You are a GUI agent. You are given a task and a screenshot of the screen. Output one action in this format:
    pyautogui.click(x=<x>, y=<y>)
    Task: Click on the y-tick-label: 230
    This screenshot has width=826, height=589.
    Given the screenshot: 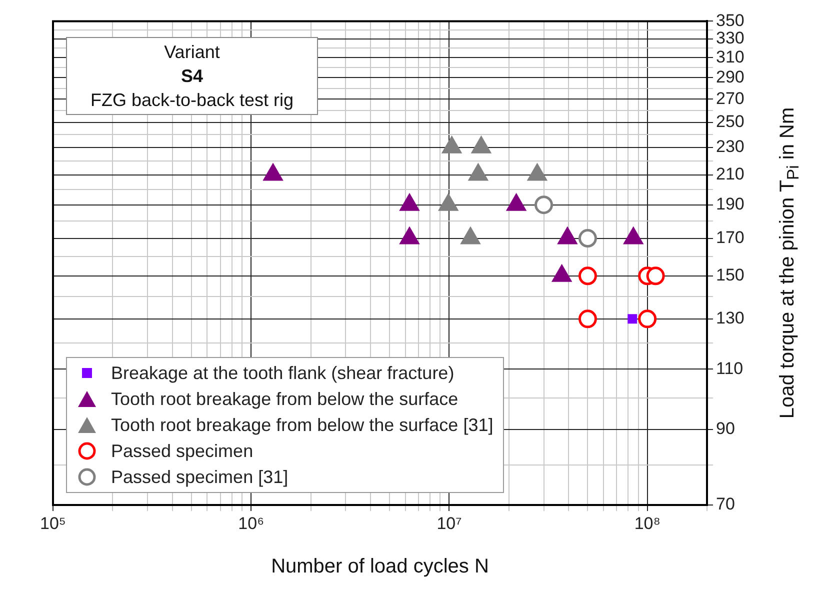 What is the action you would take?
    pyautogui.click(x=730, y=146)
    